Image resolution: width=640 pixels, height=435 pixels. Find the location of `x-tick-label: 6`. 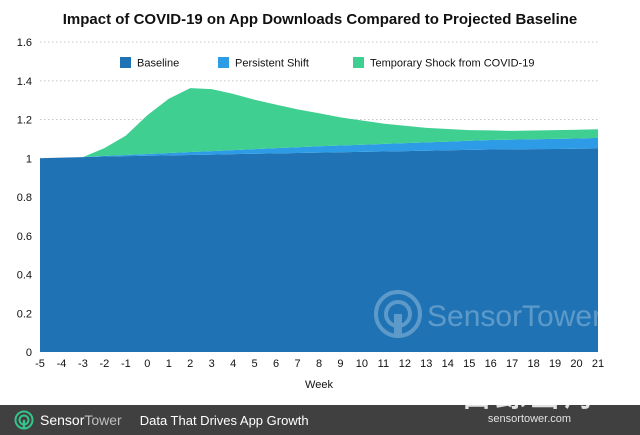

x-tick-label: 6 is located at coordinates (276, 364).